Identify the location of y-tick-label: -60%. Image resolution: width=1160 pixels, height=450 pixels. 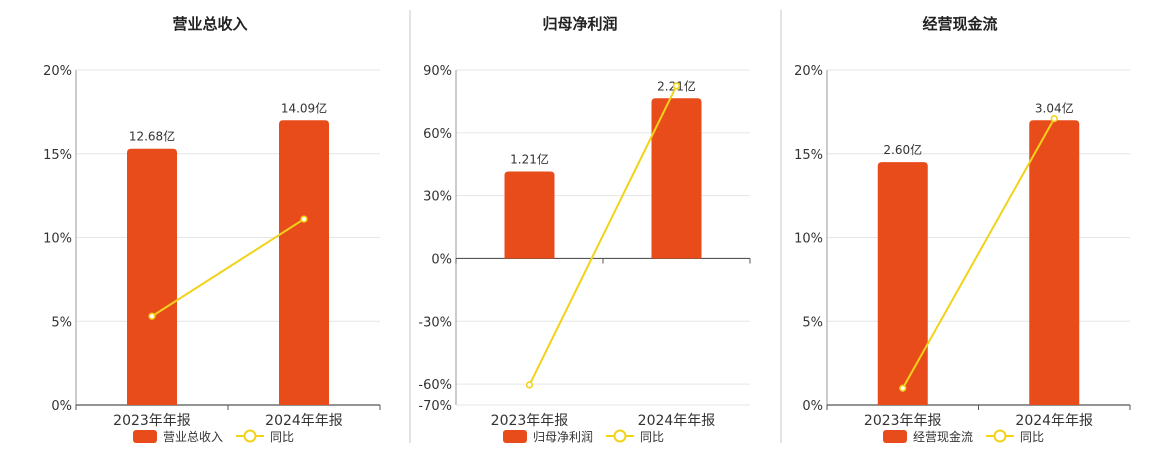
(435, 385).